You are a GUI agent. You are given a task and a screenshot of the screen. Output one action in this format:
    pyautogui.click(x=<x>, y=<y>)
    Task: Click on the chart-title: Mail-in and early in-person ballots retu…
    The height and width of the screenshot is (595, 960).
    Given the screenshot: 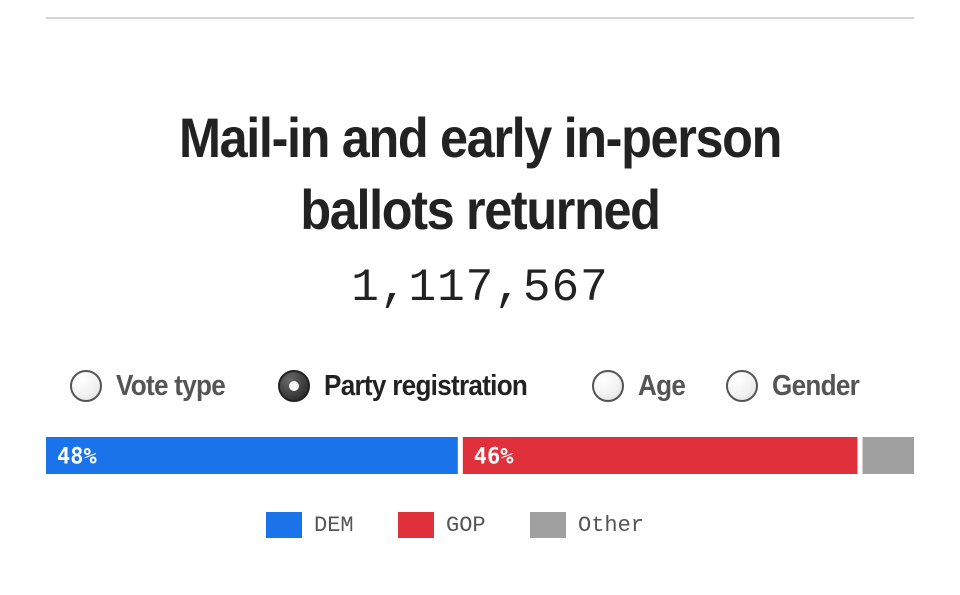 What is the action you would take?
    pyautogui.click(x=480, y=173)
    